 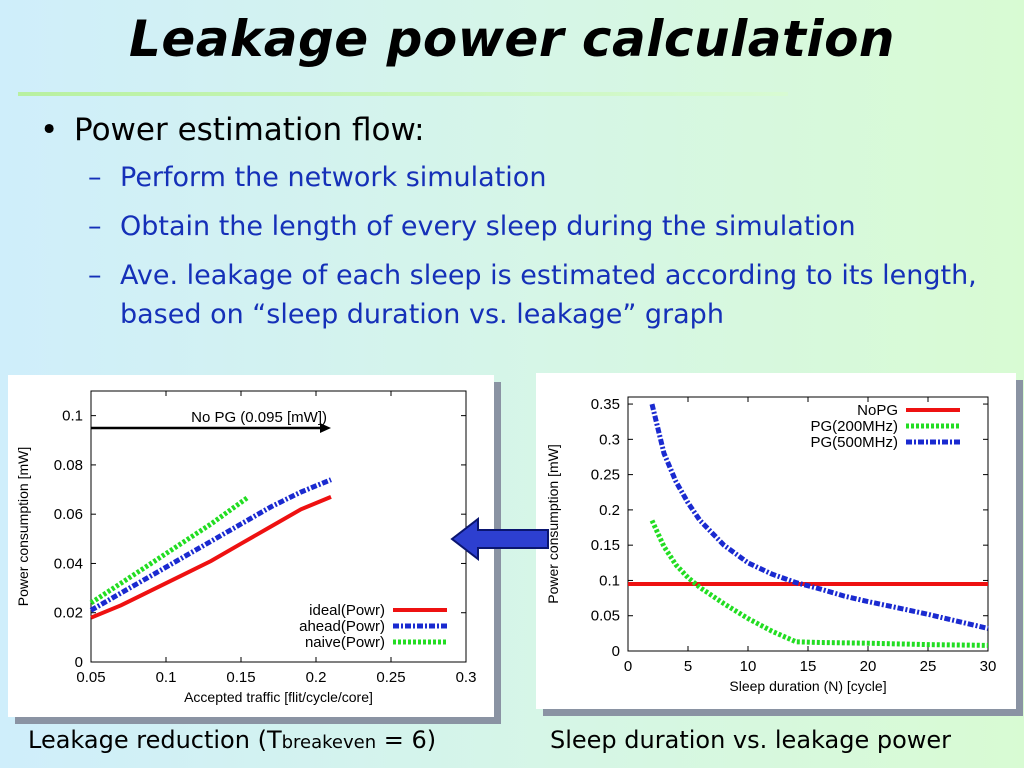 What do you see at coordinates (520, 130) in the screenshot?
I see `main-bullet: • Power estimation flow:` at bounding box center [520, 130].